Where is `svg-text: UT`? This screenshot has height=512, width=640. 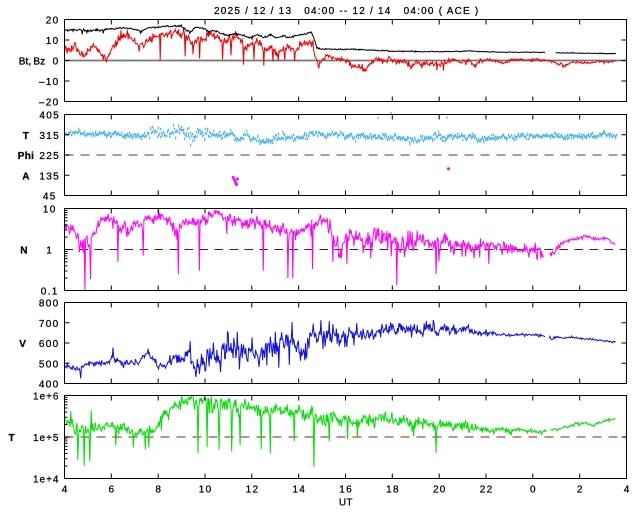
svg-text: UT is located at coordinates (346, 503).